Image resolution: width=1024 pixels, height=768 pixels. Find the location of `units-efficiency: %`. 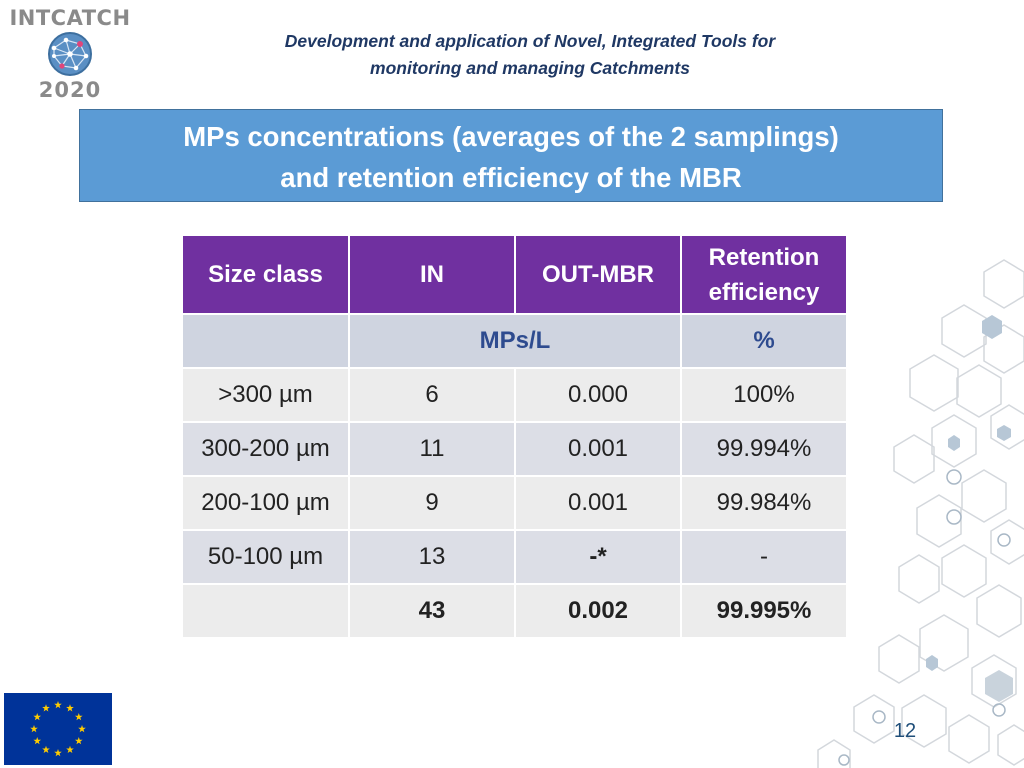

units-efficiency: % is located at coordinates (764, 341).